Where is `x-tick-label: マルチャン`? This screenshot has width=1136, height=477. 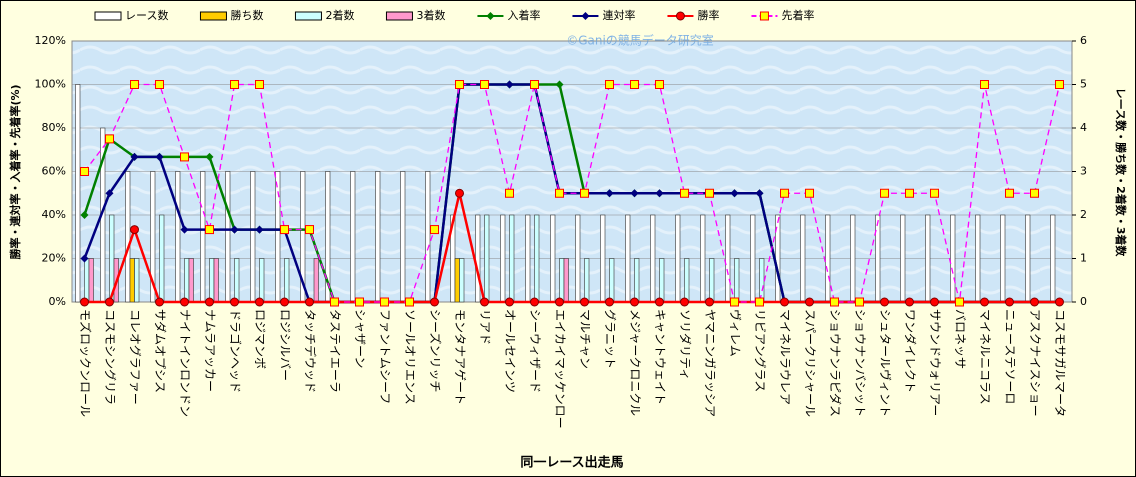
x-tick-label: マルチャン is located at coordinates (585, 339).